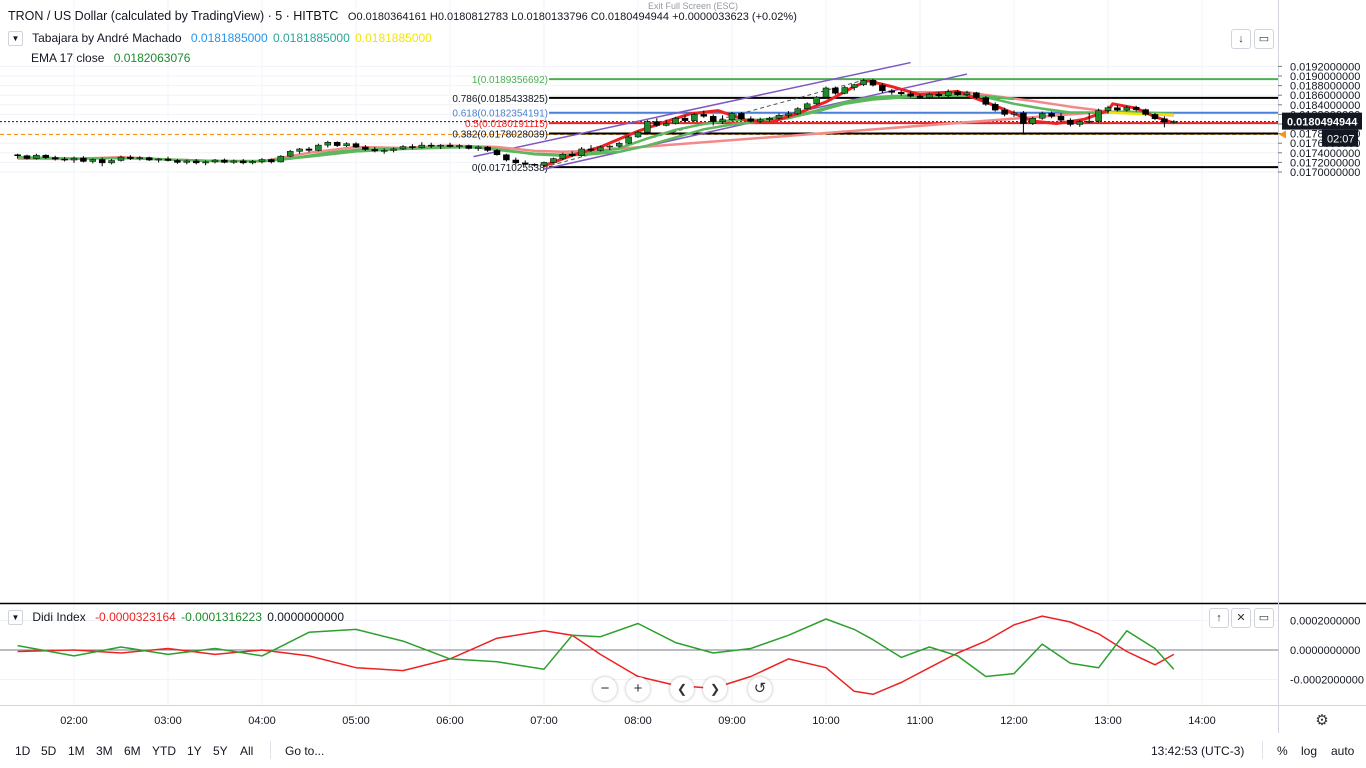 The width and height of the screenshot is (1366, 768). What do you see at coordinates (1340, 138) in the screenshot?
I see `countdown-box` at bounding box center [1340, 138].